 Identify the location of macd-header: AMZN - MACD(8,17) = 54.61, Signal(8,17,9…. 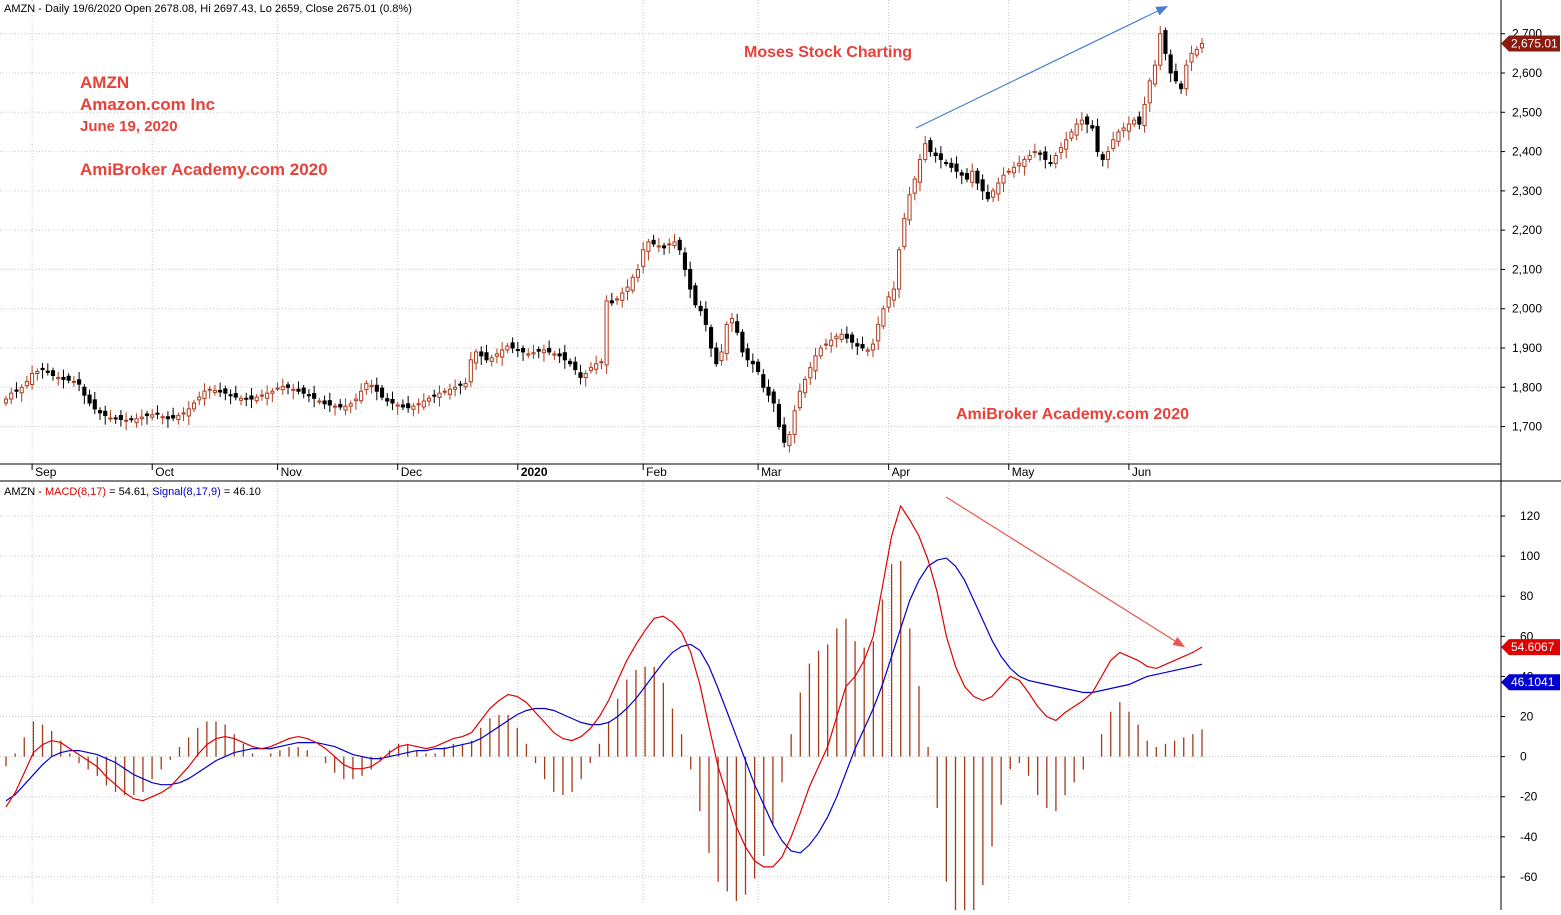
(132, 492).